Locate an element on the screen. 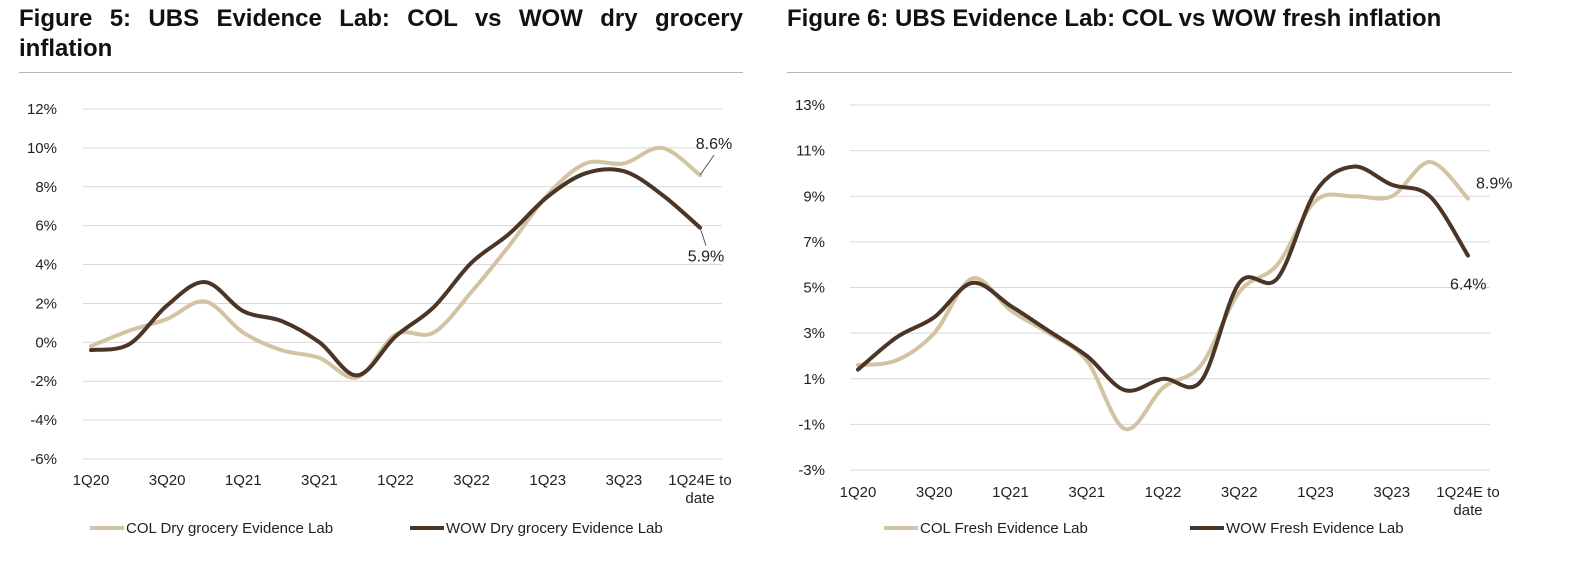 This screenshot has width=1592, height=575. y-tick-label: -6% is located at coordinates (43, 459).